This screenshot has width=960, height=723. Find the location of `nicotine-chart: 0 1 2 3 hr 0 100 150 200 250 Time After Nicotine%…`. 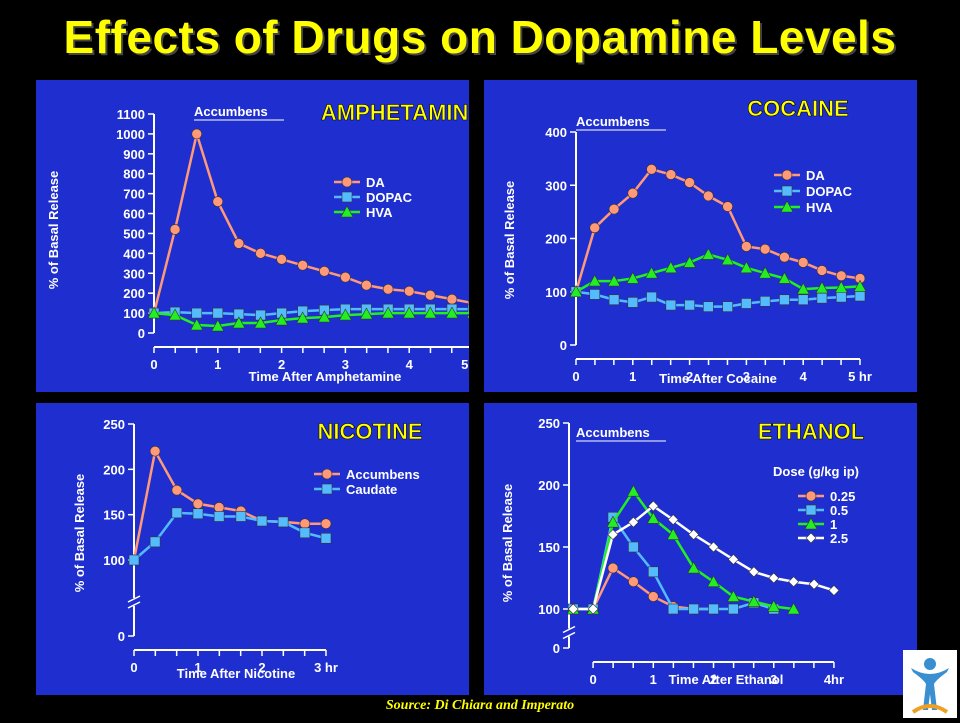

nicotine-chart: 0 1 2 3 hr 0 100 150 200 250 Time After Nicotine%… is located at coordinates (247, 549).